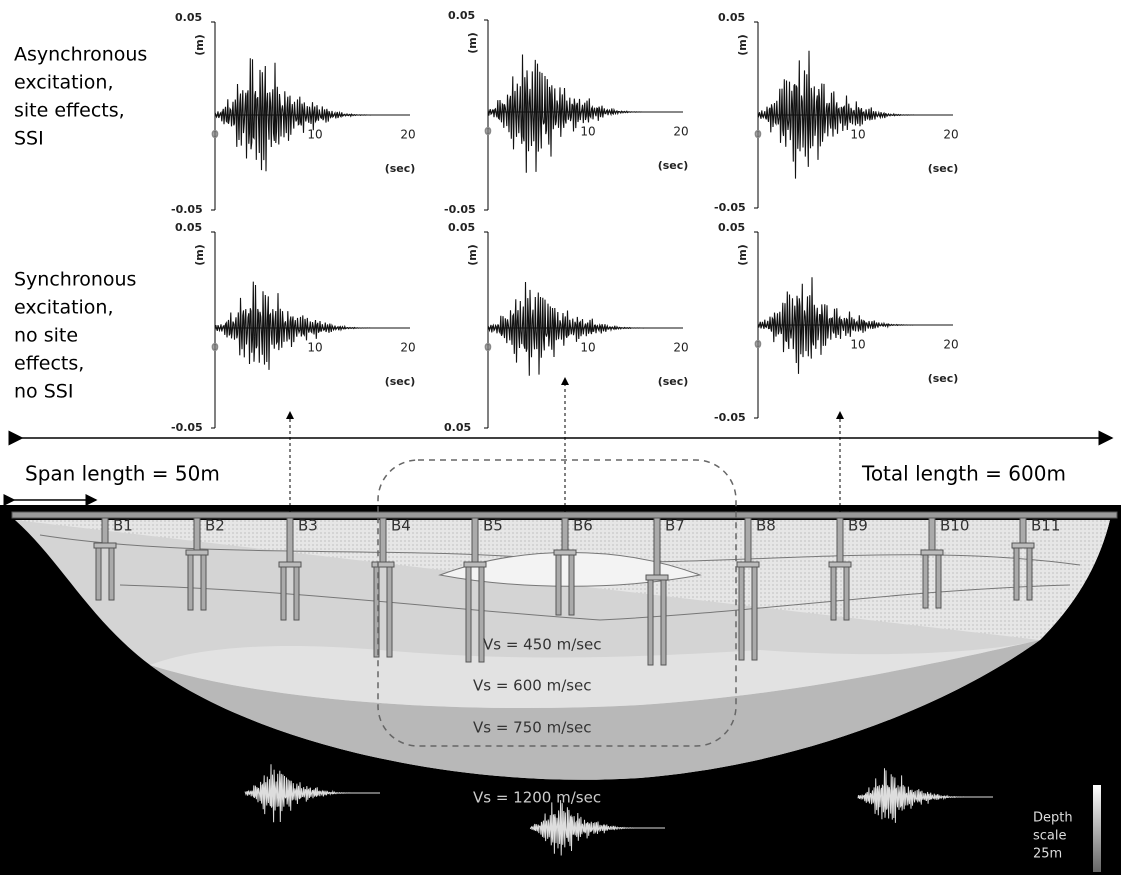 Image resolution: width=1121 pixels, height=875 pixels. I want to click on y-bottom-label: 0.05, so click(457, 427).